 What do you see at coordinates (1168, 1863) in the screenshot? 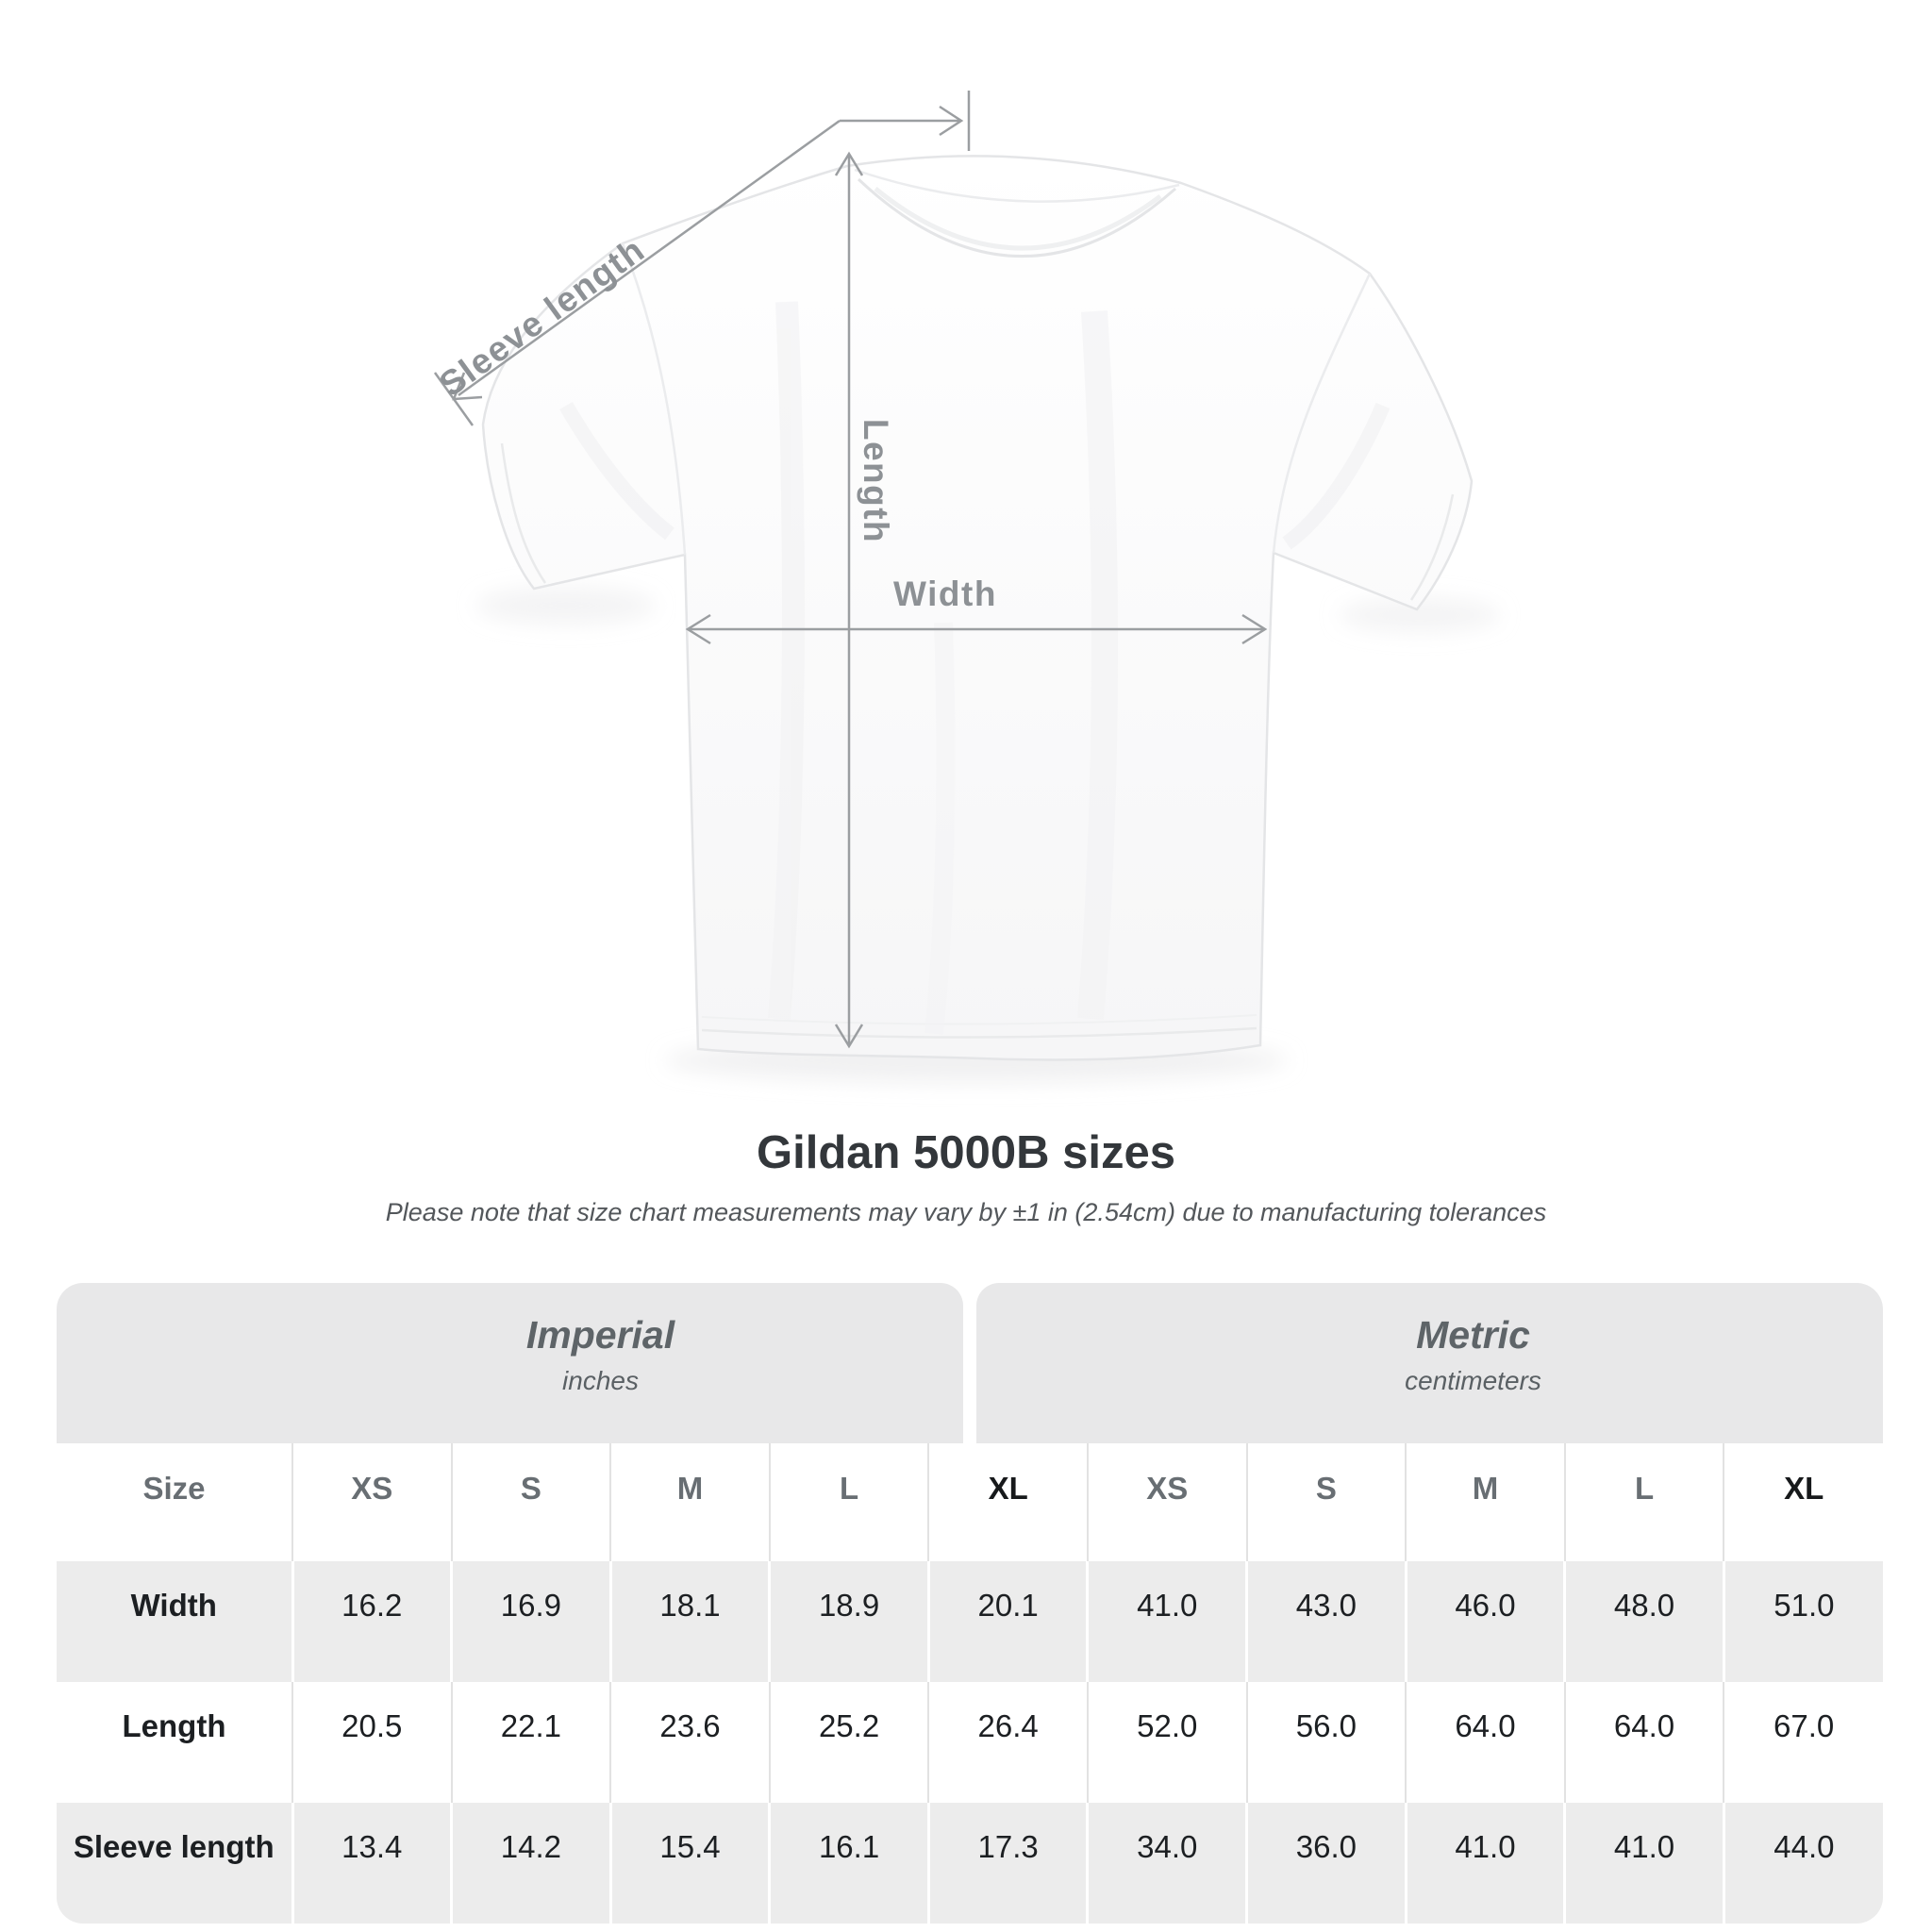
I see `value-cell: 34.0` at bounding box center [1168, 1863].